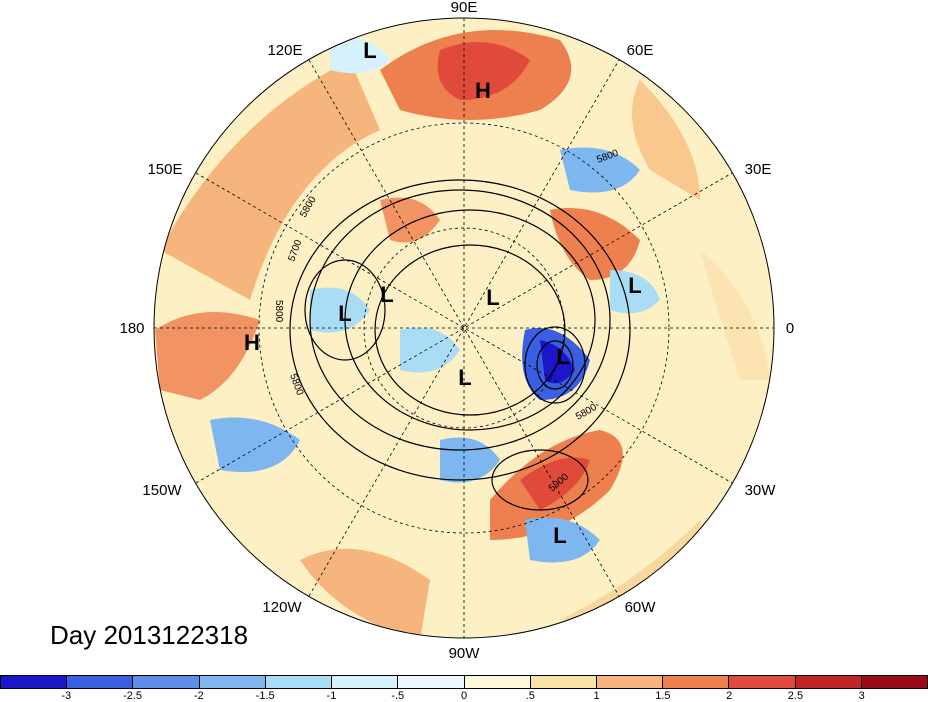  What do you see at coordinates (198, 696) in the screenshot?
I see `colorbar-tick-label: -2` at bounding box center [198, 696].